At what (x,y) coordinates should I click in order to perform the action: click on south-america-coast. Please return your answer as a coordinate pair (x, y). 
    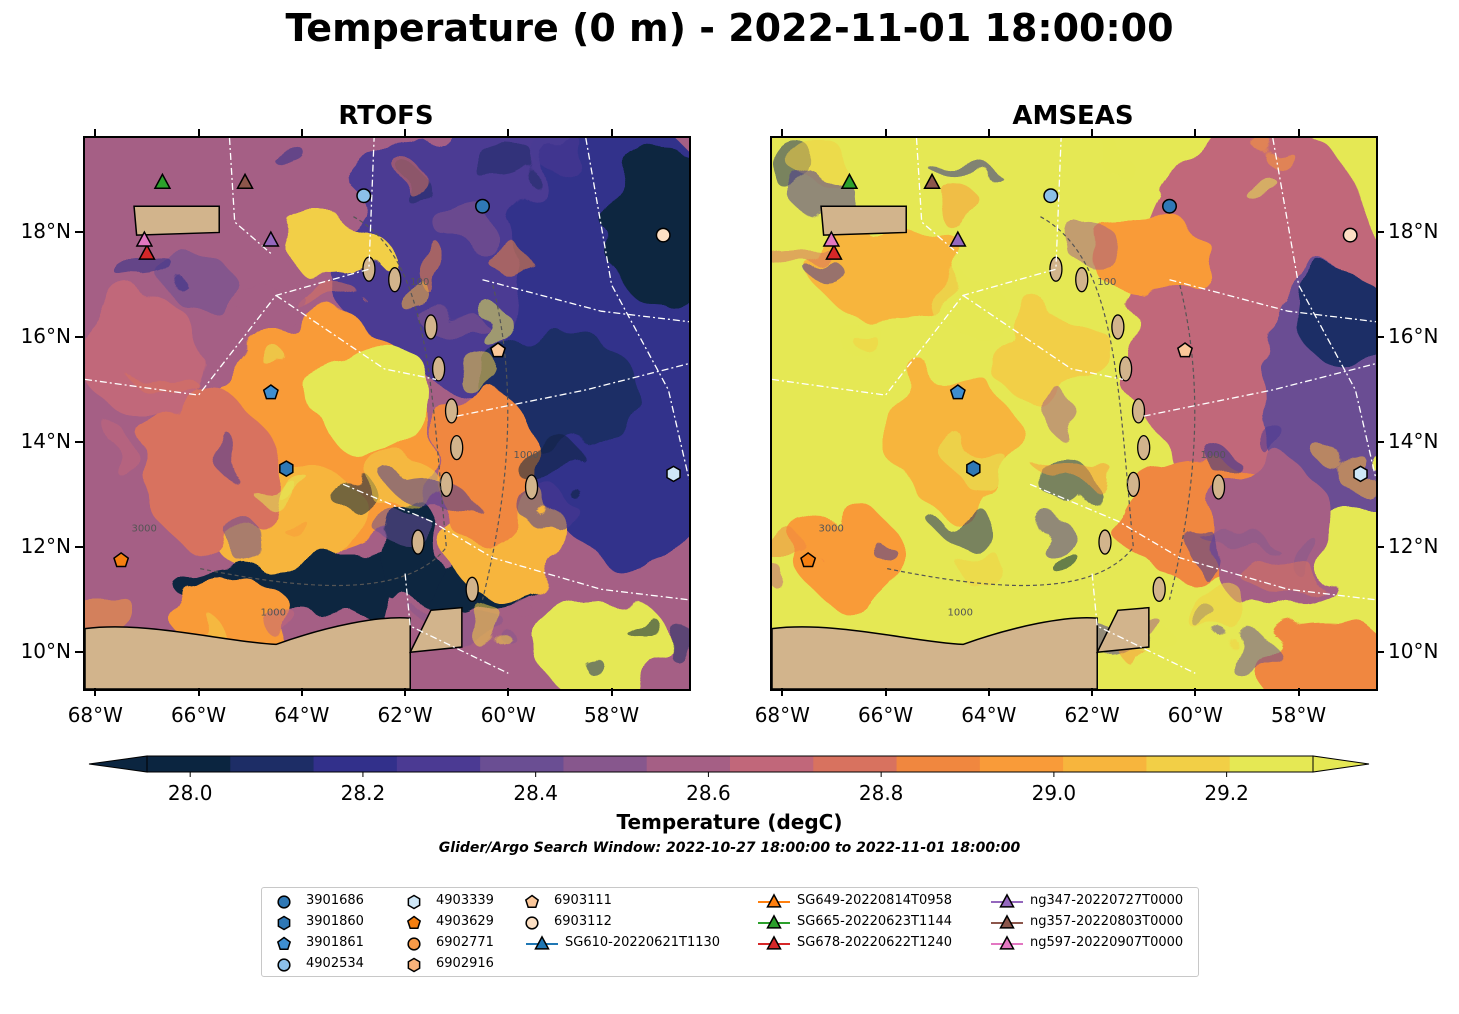
    Looking at the image, I should click on (248, 653).